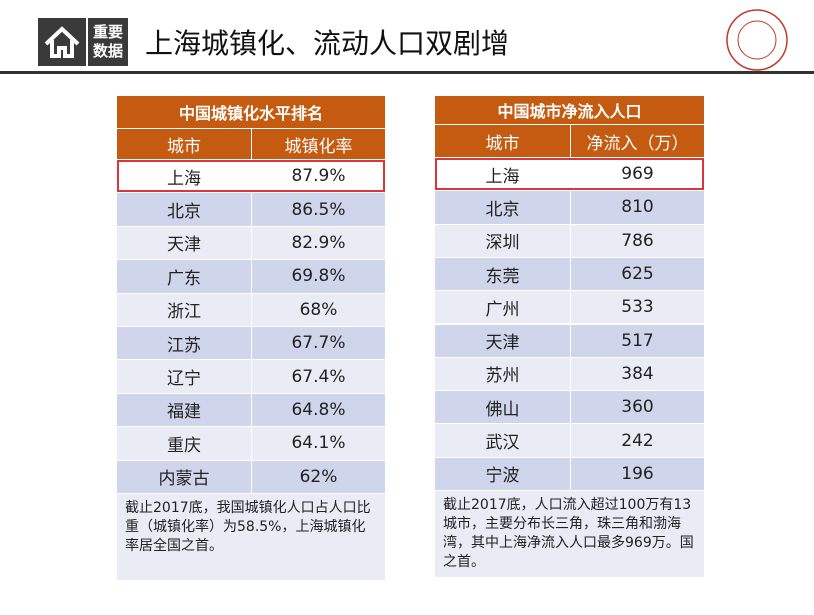 Image resolution: width=814 pixels, height=615 pixels. Describe the element at coordinates (502, 274) in the screenshot. I see `table-cell: 东莞` at that location.